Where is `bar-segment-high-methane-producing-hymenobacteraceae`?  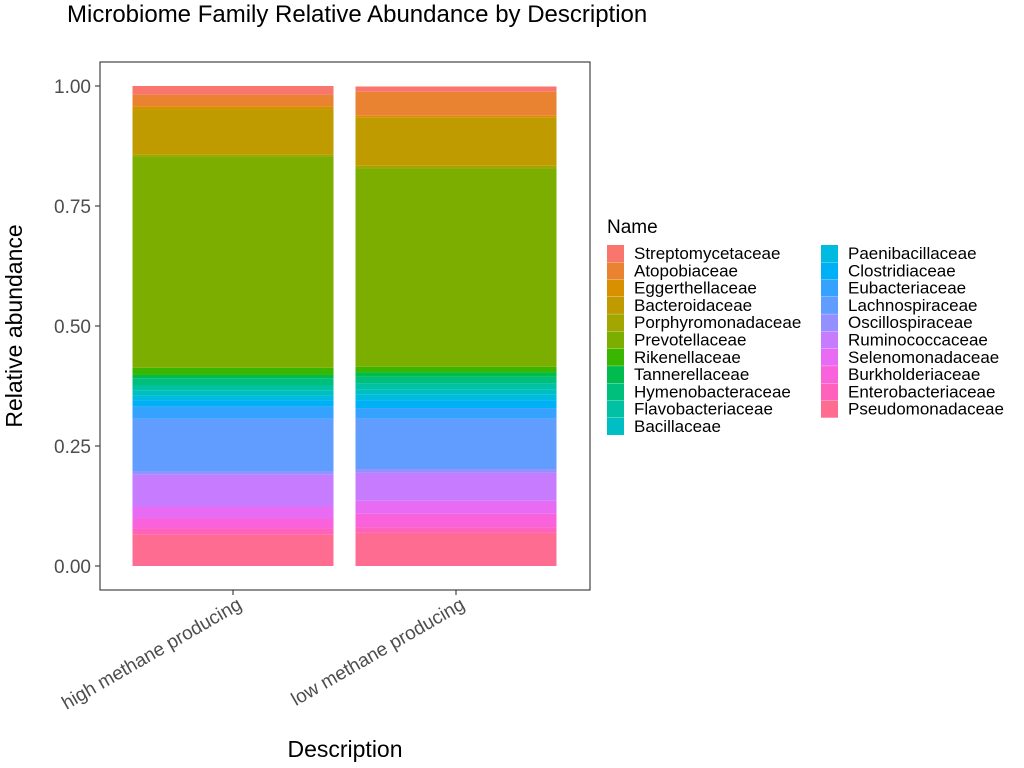
bar-segment-high-methane-producing-hymenobacteraceae is located at coordinates (233, 382).